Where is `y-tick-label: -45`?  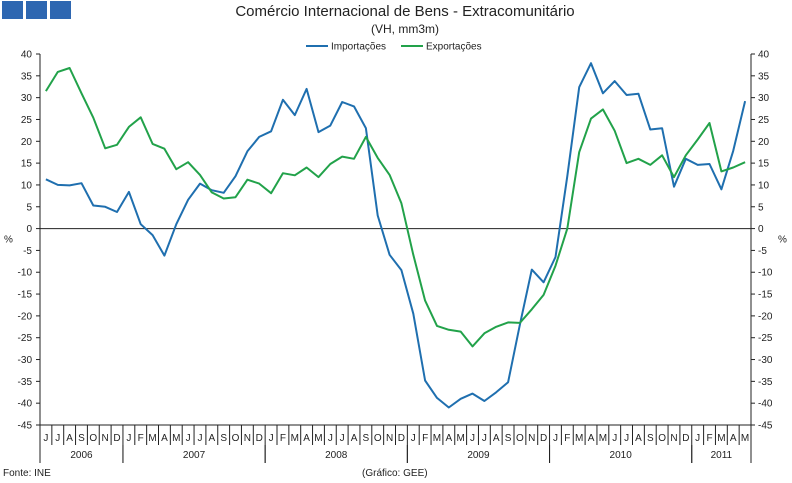 y-tick-label: -45 is located at coordinates (25, 426).